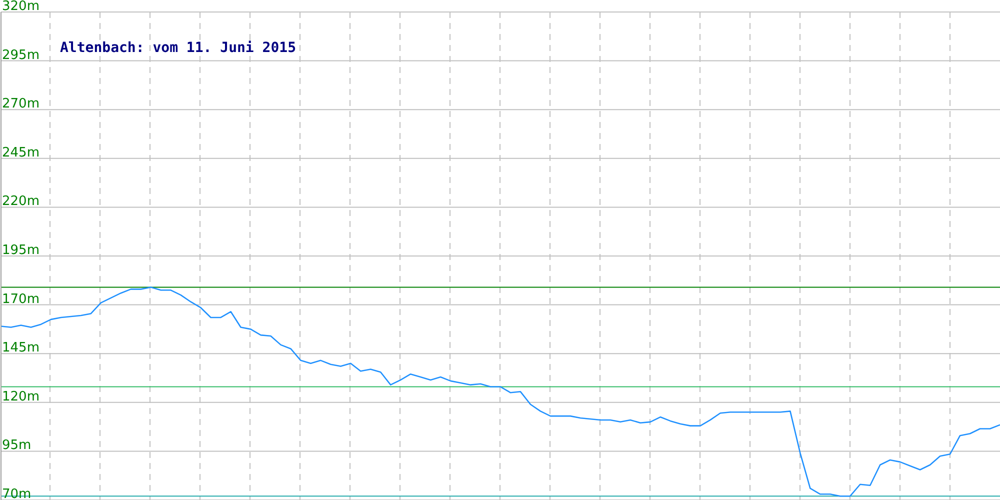 Image resolution: width=1000 pixels, height=500 pixels. What do you see at coordinates (21, 202) in the screenshot?
I see `y-tick-label: 220m` at bounding box center [21, 202].